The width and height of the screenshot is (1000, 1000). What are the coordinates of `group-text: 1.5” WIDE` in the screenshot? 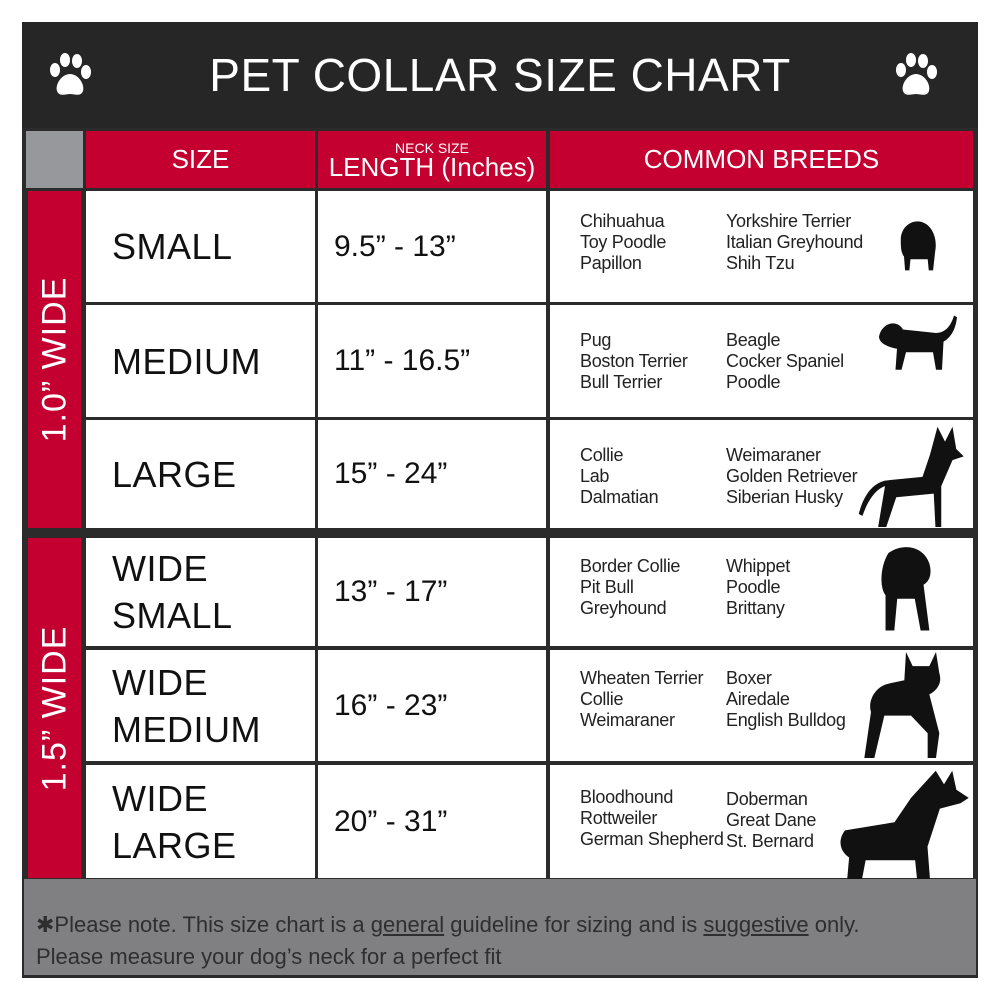 It's located at (54, 708).